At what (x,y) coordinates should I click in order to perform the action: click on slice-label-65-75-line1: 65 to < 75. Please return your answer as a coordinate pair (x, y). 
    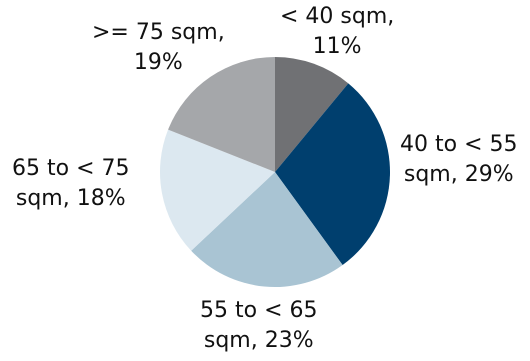
    Looking at the image, I should click on (71, 169).